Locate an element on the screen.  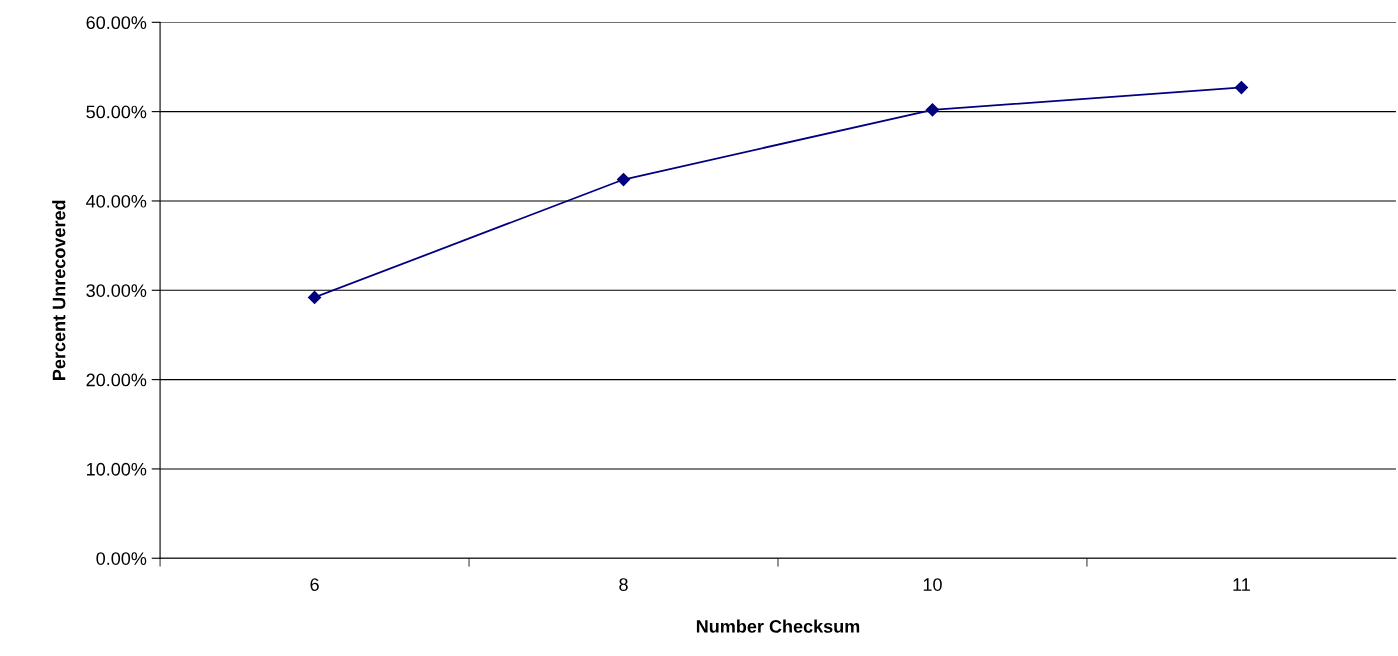
y-tick-label: 60.00% is located at coordinates (116, 23).